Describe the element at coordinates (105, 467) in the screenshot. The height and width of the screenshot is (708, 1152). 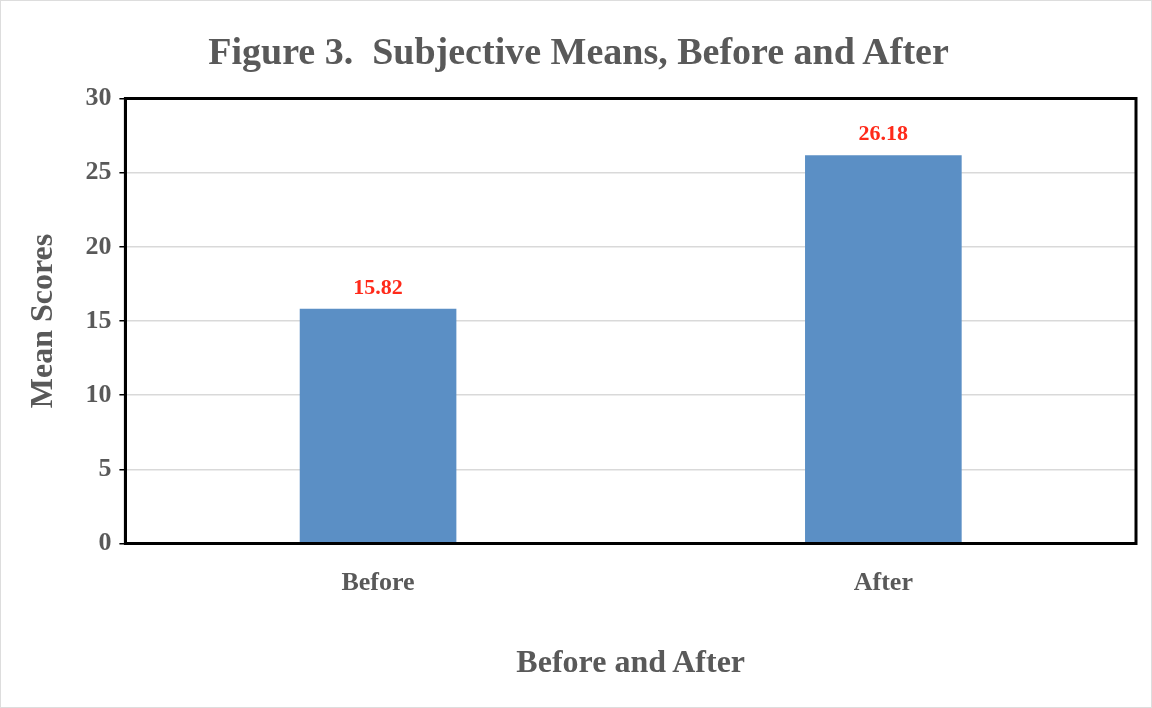
I see `y-tick-label: 5` at that location.